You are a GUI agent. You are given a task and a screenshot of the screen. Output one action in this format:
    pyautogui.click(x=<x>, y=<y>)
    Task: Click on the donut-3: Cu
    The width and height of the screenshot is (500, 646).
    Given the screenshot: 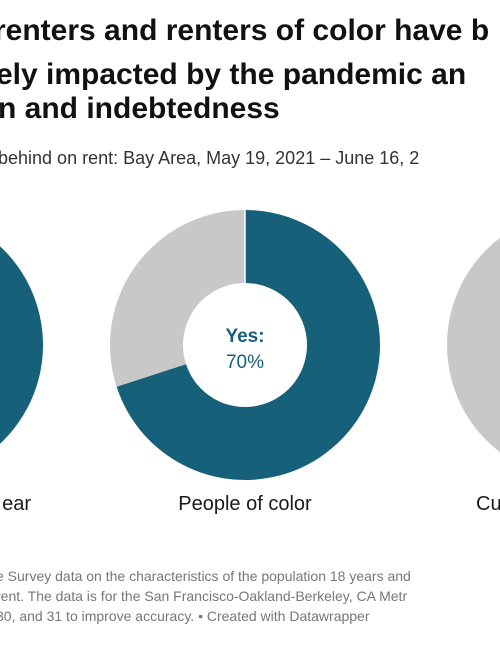 What is the action you would take?
    pyautogui.click(x=473, y=376)
    